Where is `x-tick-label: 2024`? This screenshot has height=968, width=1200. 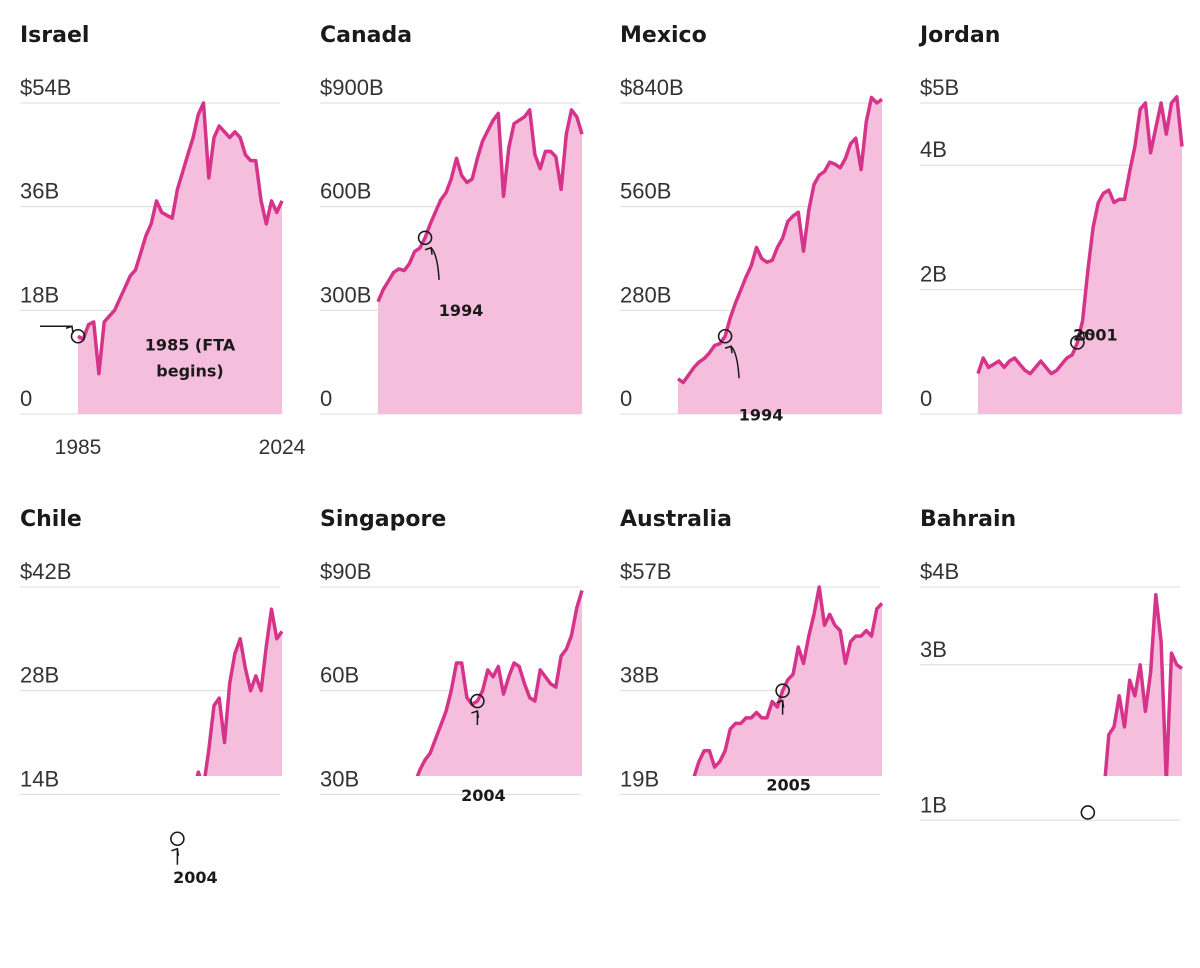
x-tick-label: 2024 is located at coordinates (282, 447).